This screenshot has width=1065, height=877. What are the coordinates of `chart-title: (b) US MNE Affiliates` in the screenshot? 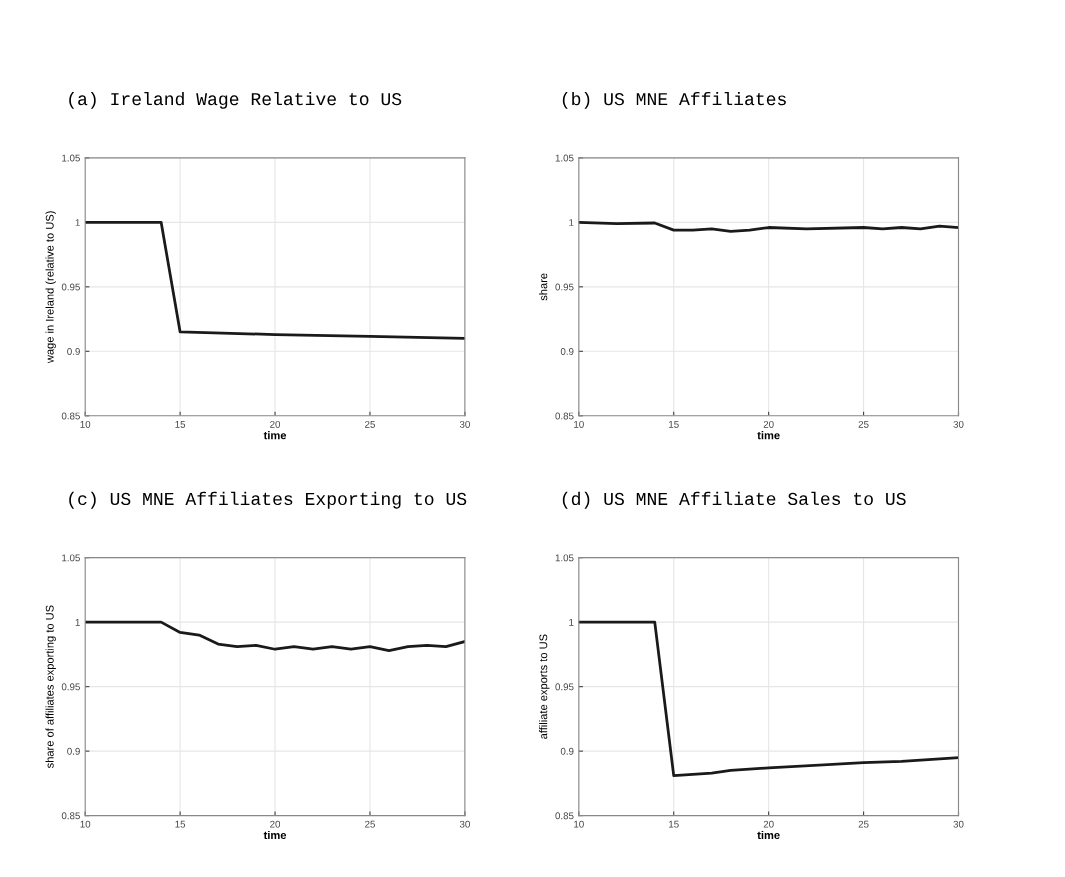 It's located at (674, 100).